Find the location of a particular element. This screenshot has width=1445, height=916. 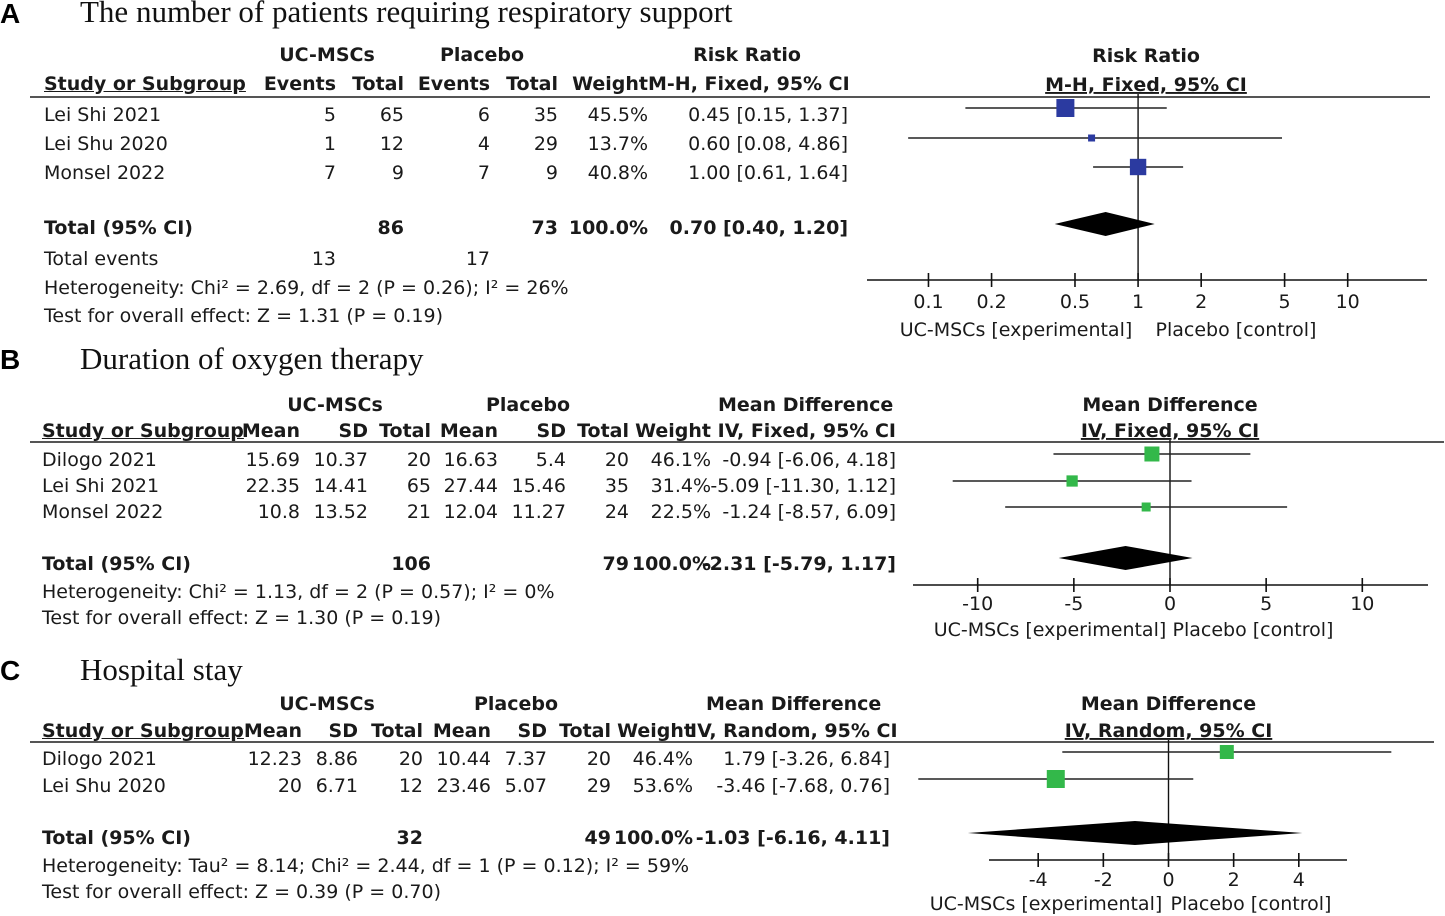

panel-a-total-label: Total (95% CI) is located at coordinates (118, 228).